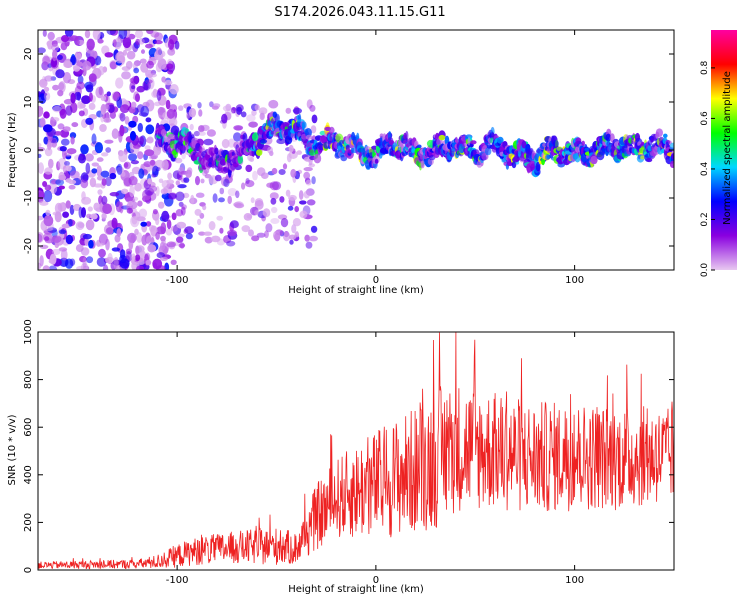 The height and width of the screenshot is (600, 750). Describe the element at coordinates (705, 118) in the screenshot. I see `colorbar-tick-label: 0.6` at that location.